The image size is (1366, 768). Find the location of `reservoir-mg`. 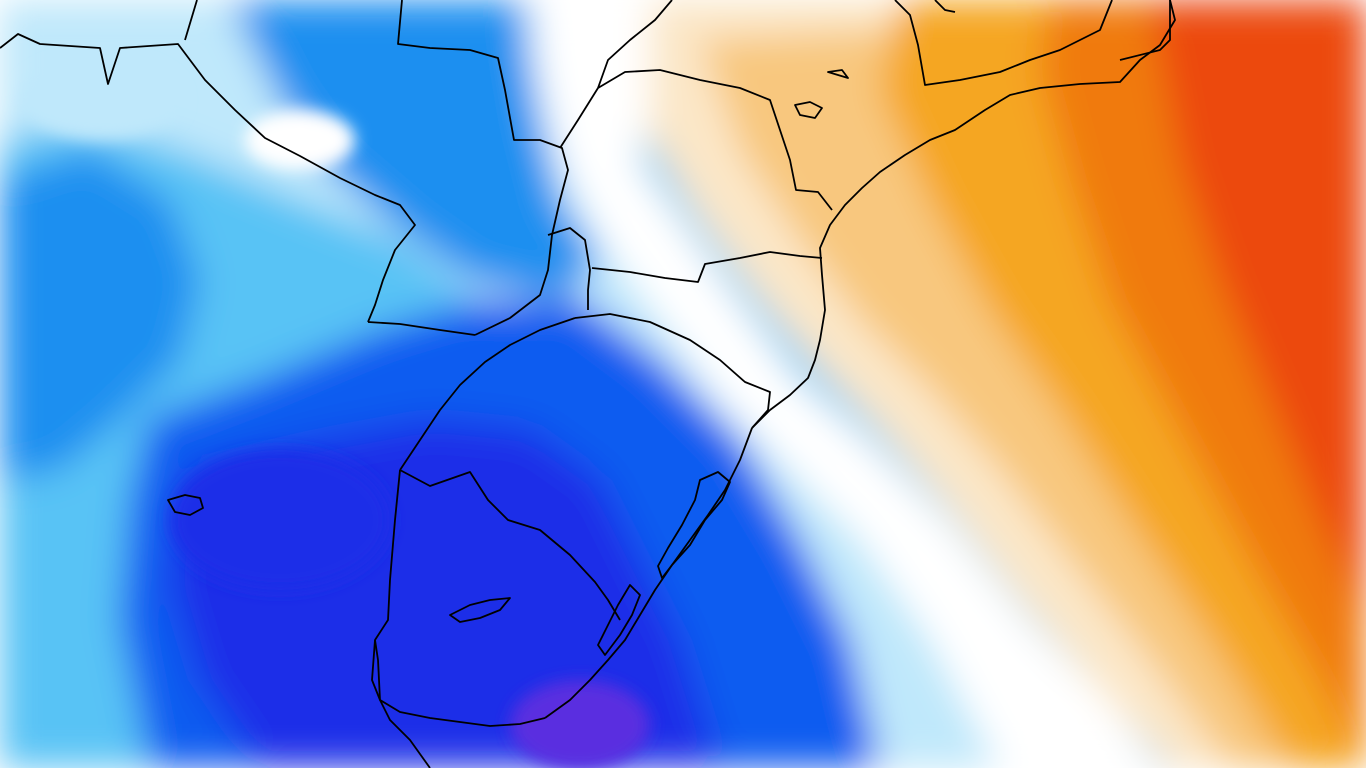

reservoir-mg is located at coordinates (875, 59).